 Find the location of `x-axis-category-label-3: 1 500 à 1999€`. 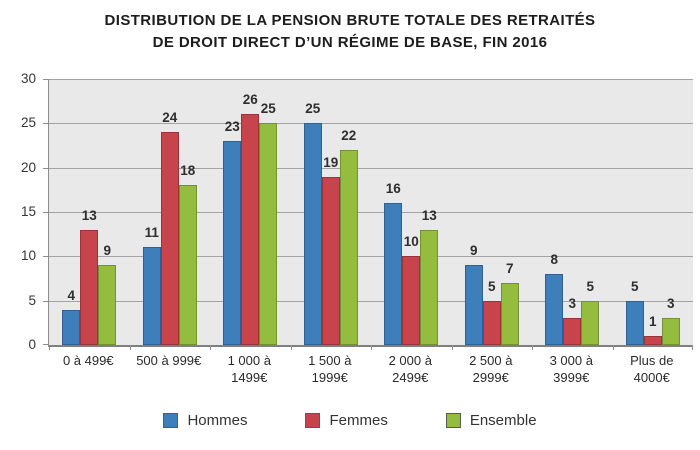

x-axis-category-label-3: 1 500 à 1999€ is located at coordinates (330, 369).